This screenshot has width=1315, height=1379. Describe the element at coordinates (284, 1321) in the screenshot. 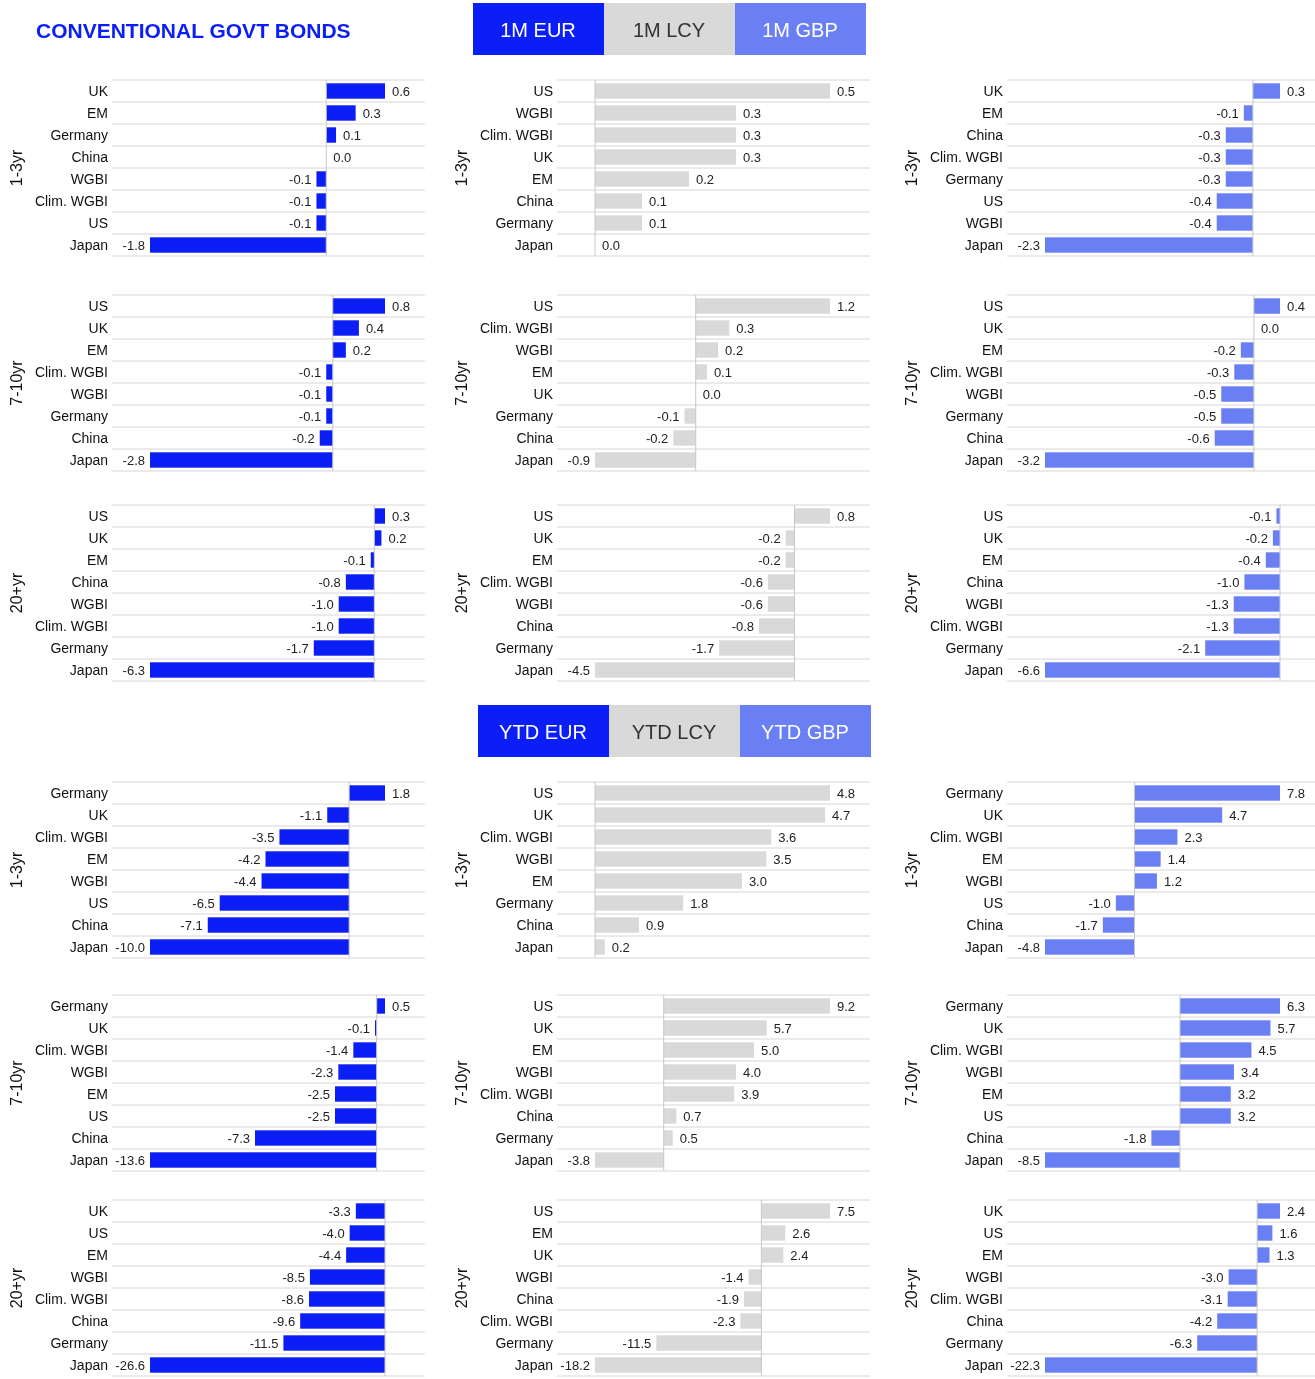

I see `data-label: -9.6` at that location.